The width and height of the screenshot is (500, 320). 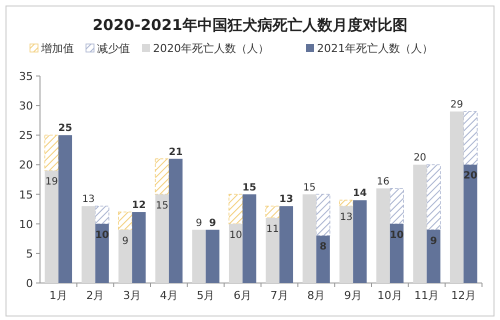 I want to click on x-tick-label: 12月, so click(x=463, y=295).